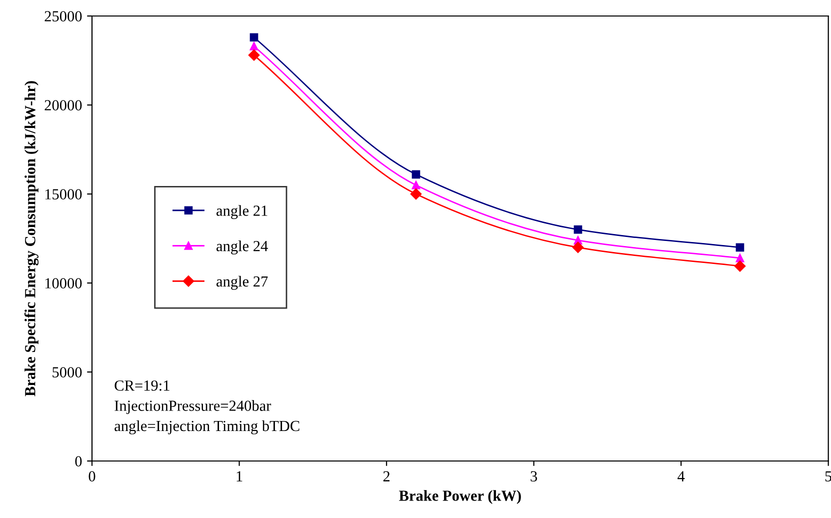 The image size is (831, 518). Describe the element at coordinates (63, 194) in the screenshot. I see `y-tick-label: 15000` at that location.